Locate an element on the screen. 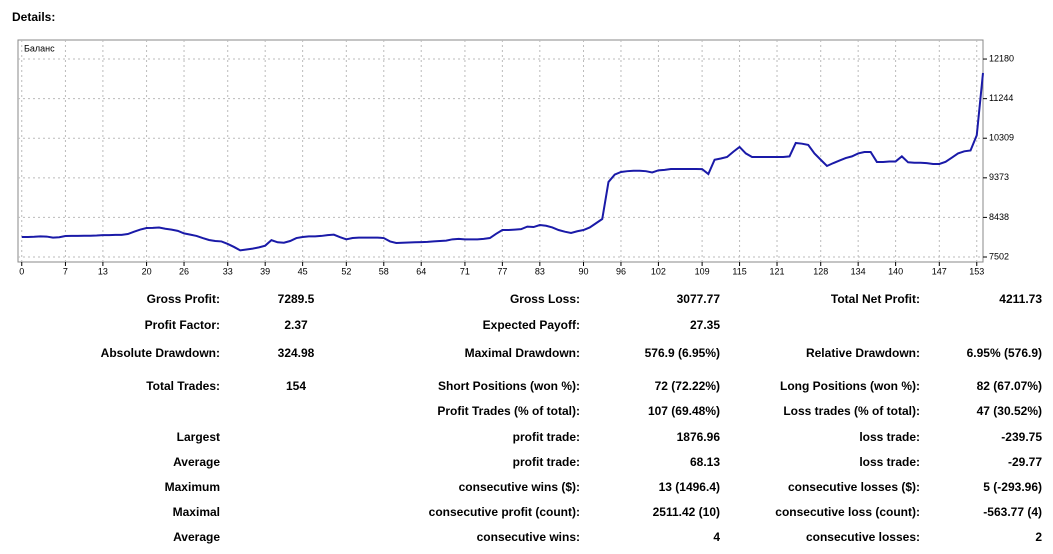 The width and height of the screenshot is (1053, 554). x-tick-label: 71 is located at coordinates (465, 271).